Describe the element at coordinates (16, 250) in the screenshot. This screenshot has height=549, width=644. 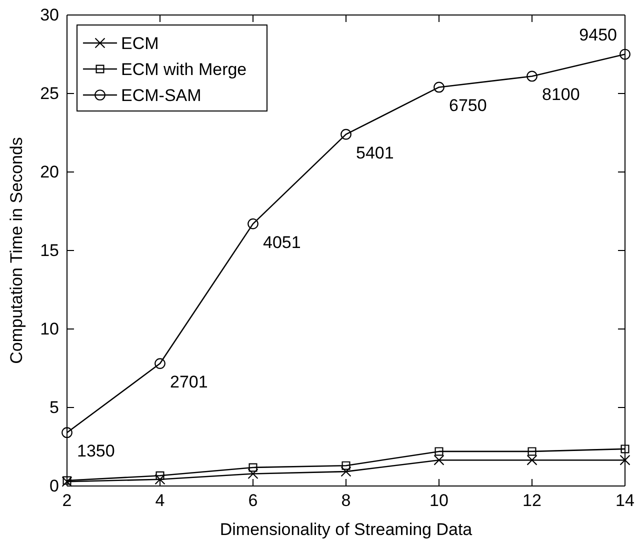
I see `y-axis-title: Computation Time in Seconds` at that location.